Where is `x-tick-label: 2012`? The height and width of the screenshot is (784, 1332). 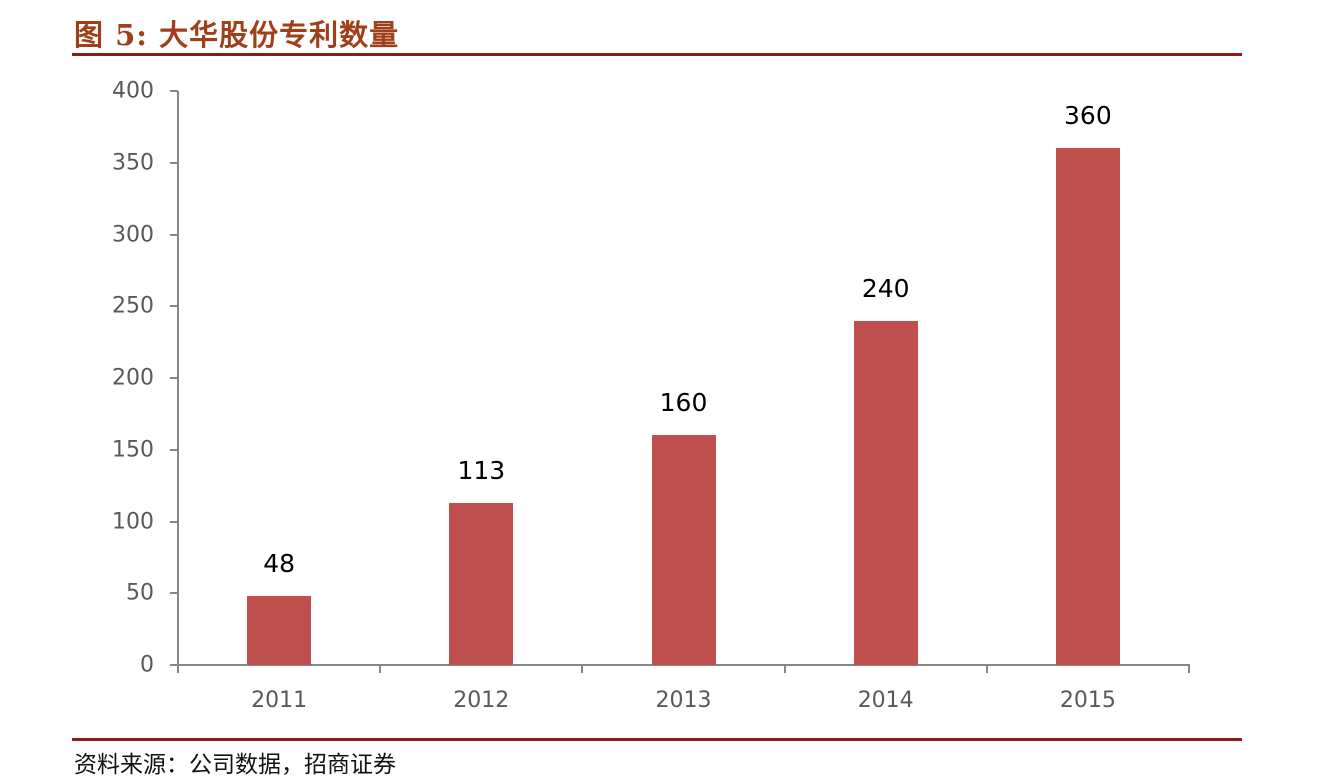
x-tick-label: 2012 is located at coordinates (481, 700).